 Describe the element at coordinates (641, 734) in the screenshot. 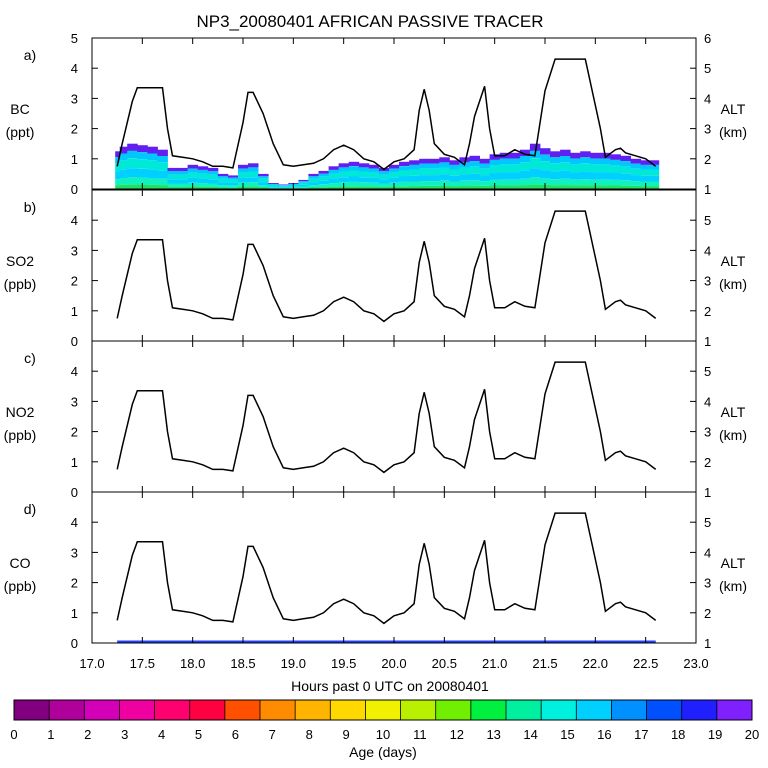

I see `colorbar-tick-label: 17` at that location.